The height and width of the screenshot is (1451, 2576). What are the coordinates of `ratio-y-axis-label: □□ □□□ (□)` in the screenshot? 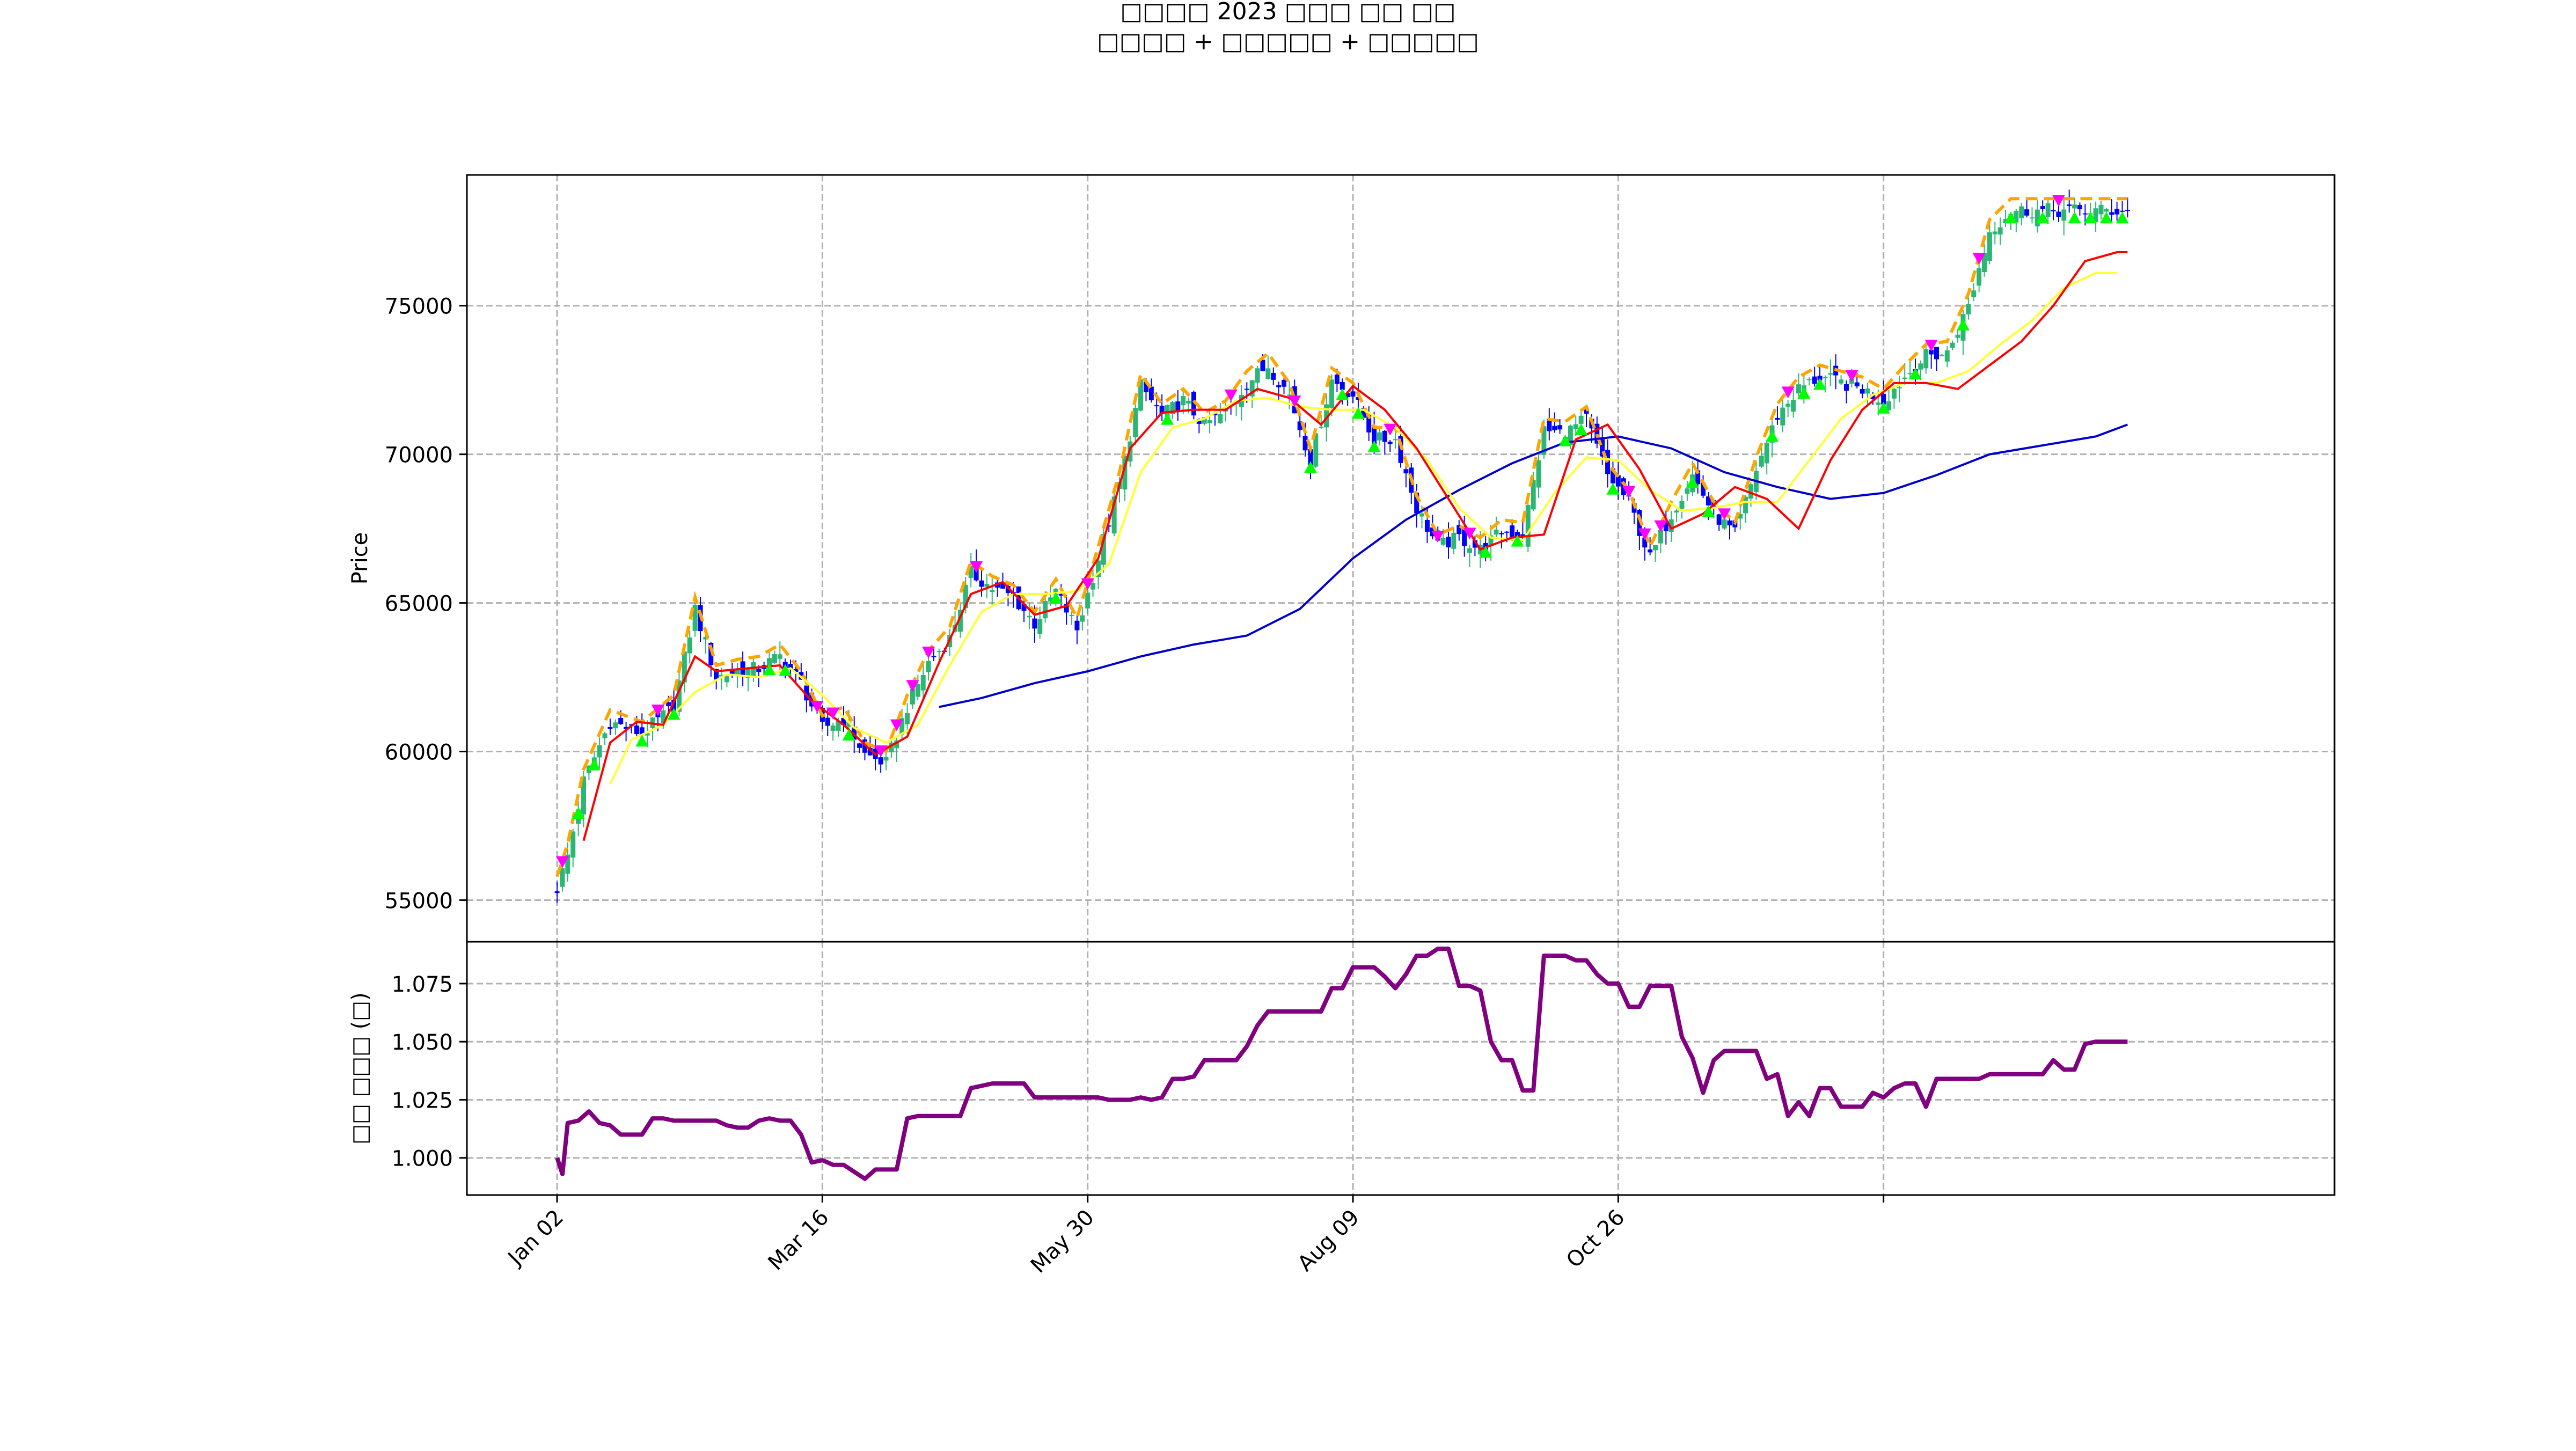 It's located at (360, 1068).